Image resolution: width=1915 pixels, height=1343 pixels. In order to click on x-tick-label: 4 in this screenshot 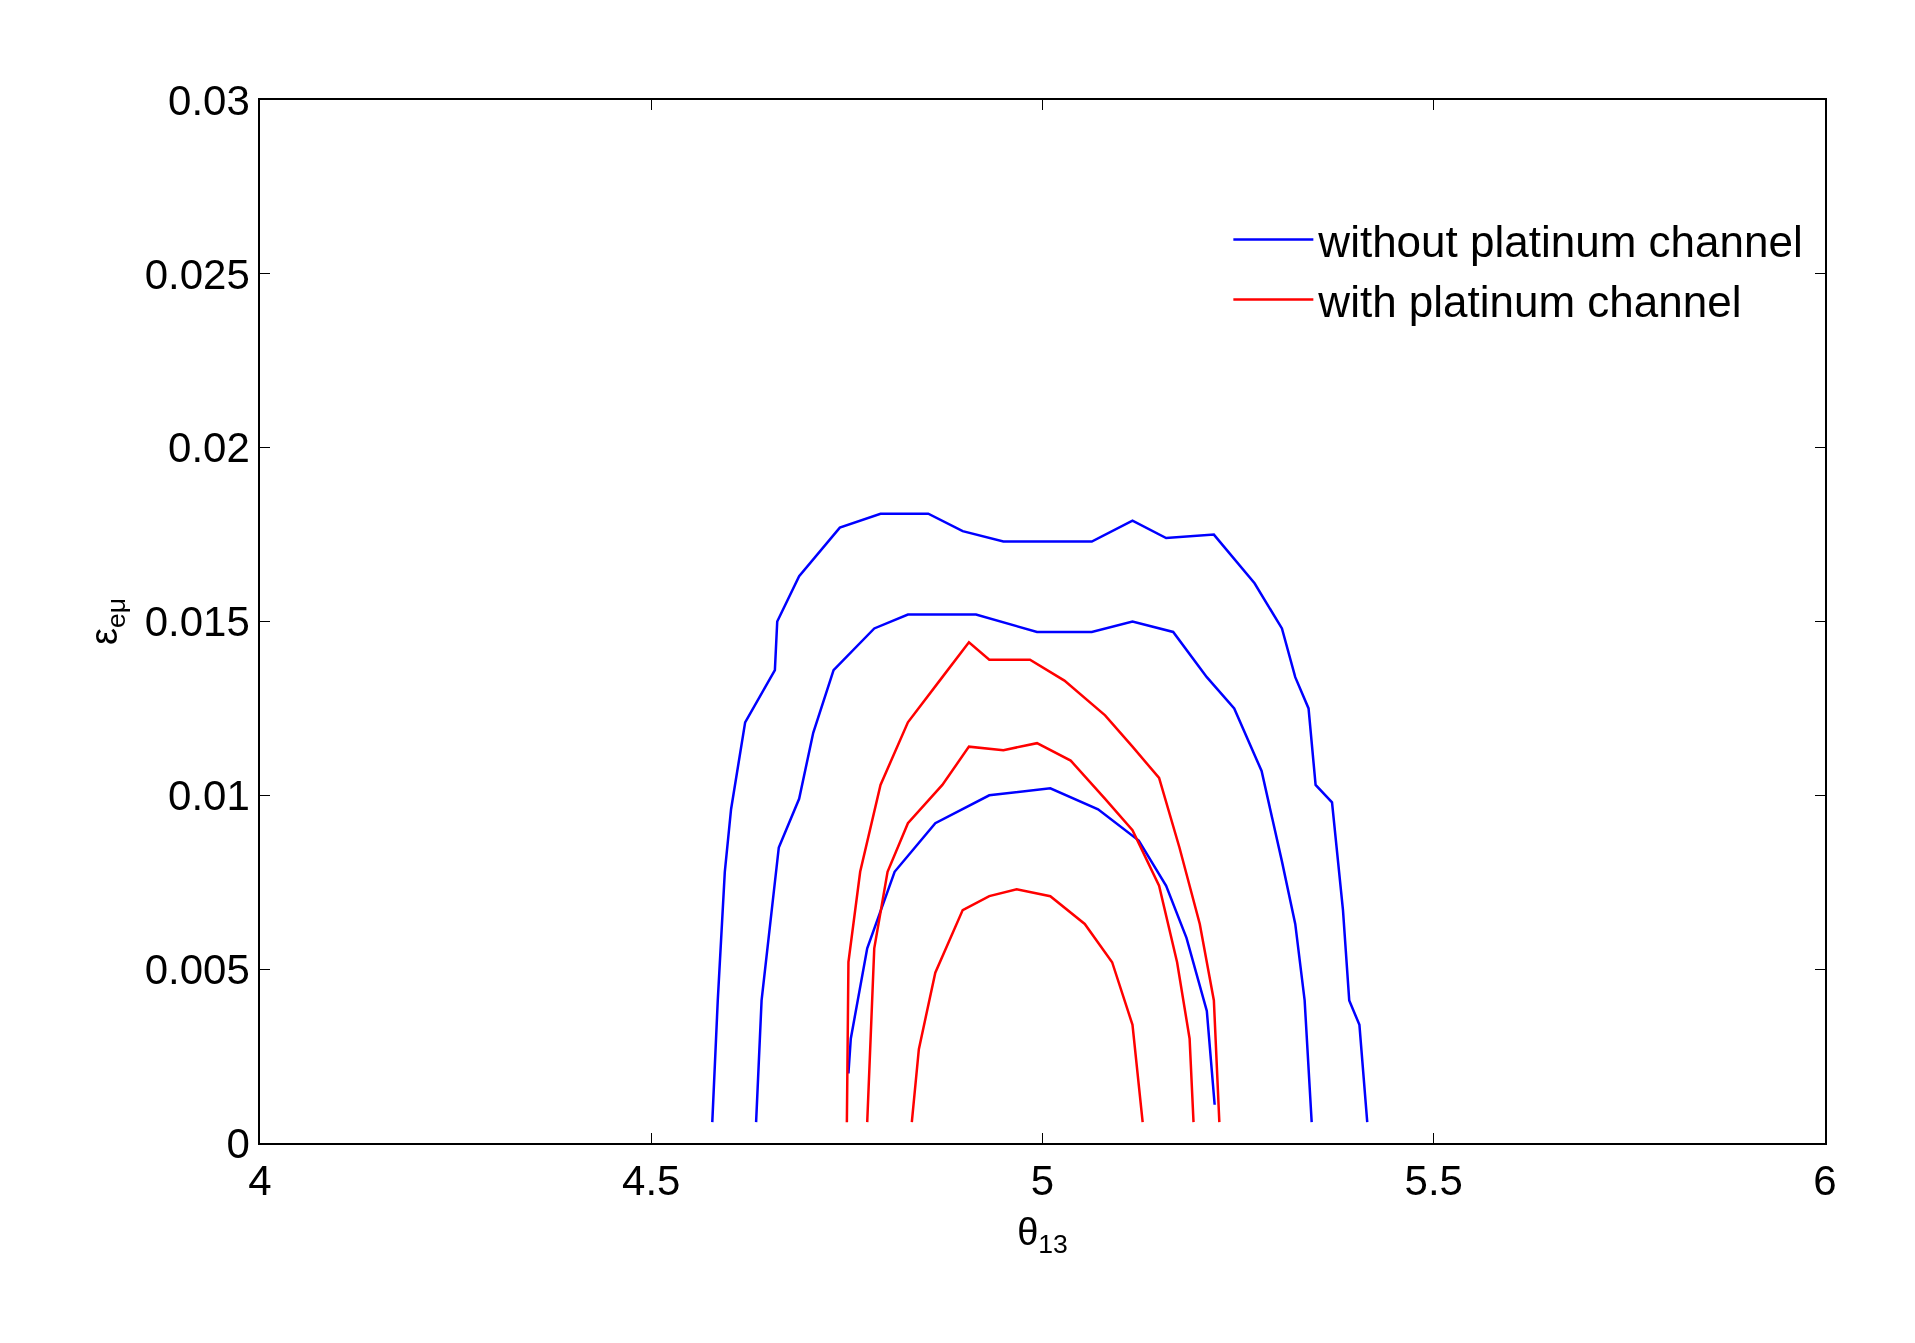, I will do `click(260, 1181)`.